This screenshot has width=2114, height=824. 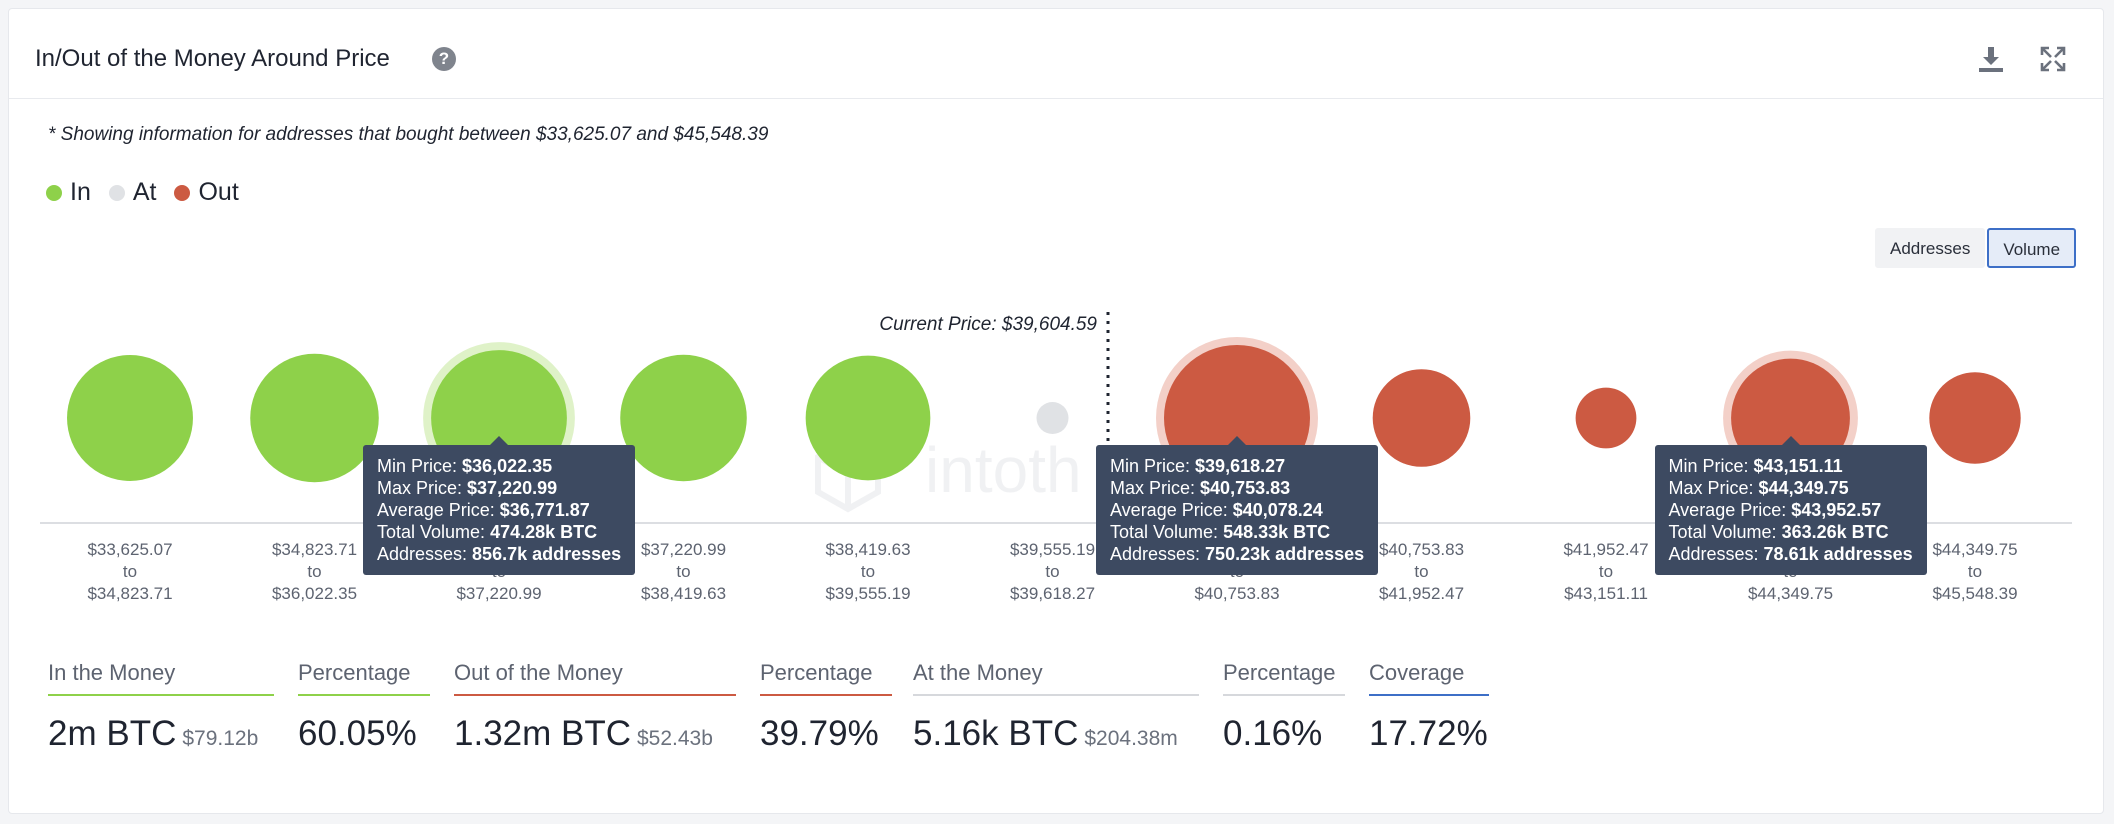 What do you see at coordinates (499, 532) in the screenshot?
I see `tooltip-row: Total Volume: 474.28k BTC` at bounding box center [499, 532].